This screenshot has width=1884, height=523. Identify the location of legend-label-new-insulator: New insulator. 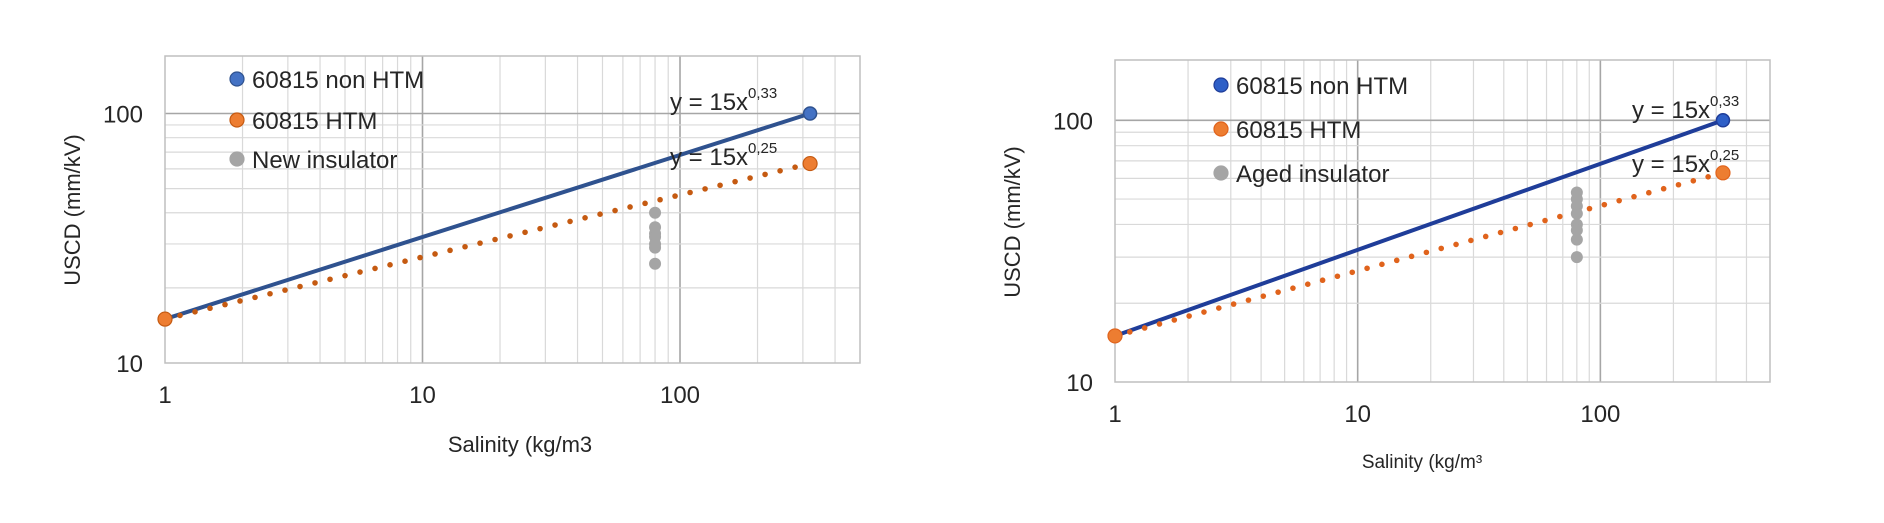
(324, 160).